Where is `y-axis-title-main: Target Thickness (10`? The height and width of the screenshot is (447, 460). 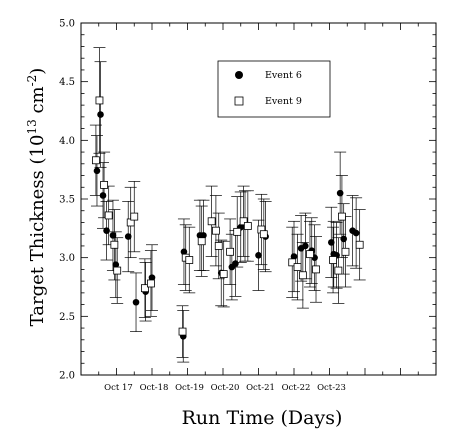 y-axis-title-main: Target Thickness (10 is located at coordinates (37, 231).